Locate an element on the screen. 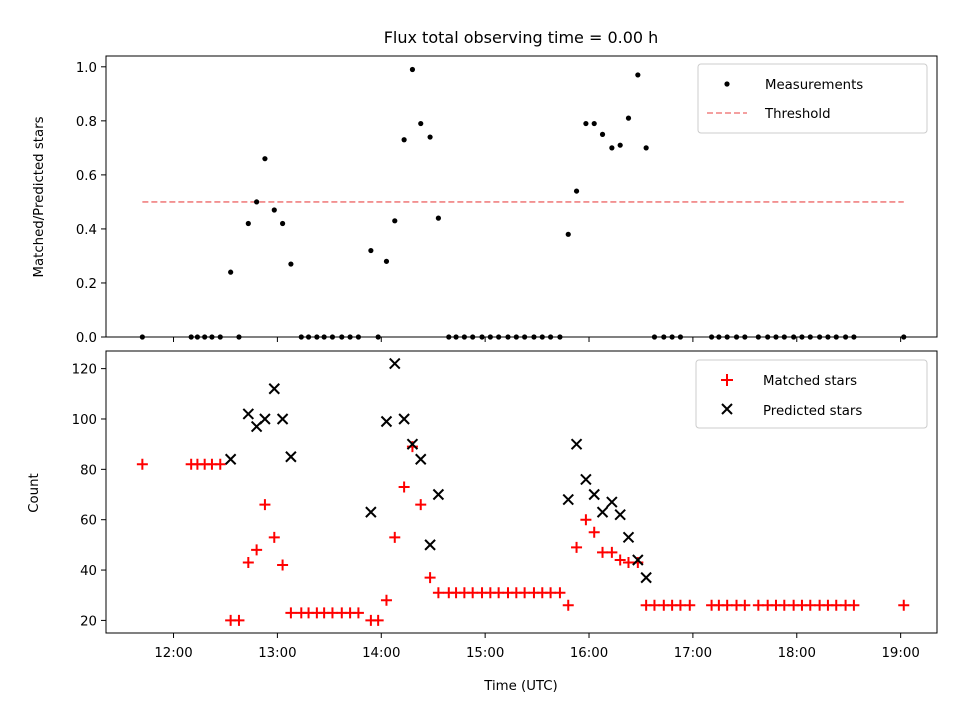 Image resolution: width=960 pixels, height=720 pixels. ratio-legend: Measurements Threshold is located at coordinates (812, 98).